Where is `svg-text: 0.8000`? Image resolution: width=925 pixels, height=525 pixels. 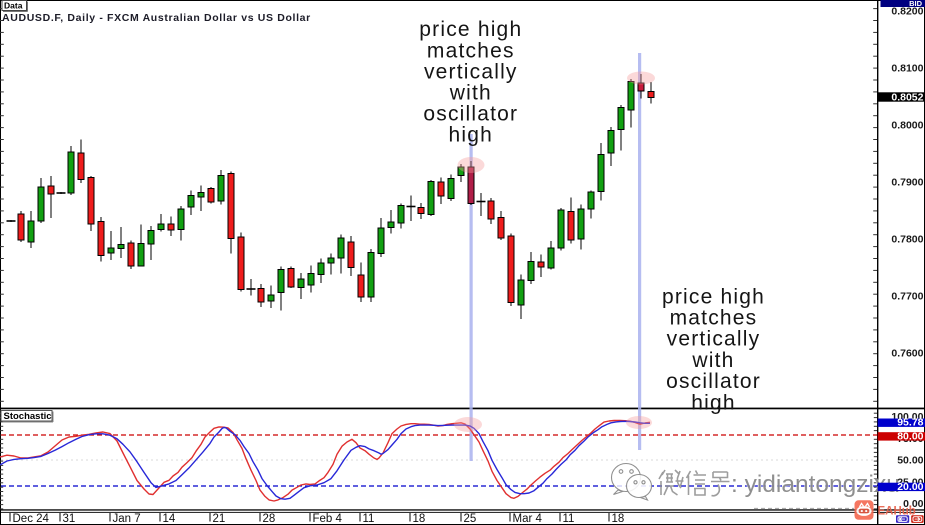 svg-text: 0.8000 is located at coordinates (907, 125).